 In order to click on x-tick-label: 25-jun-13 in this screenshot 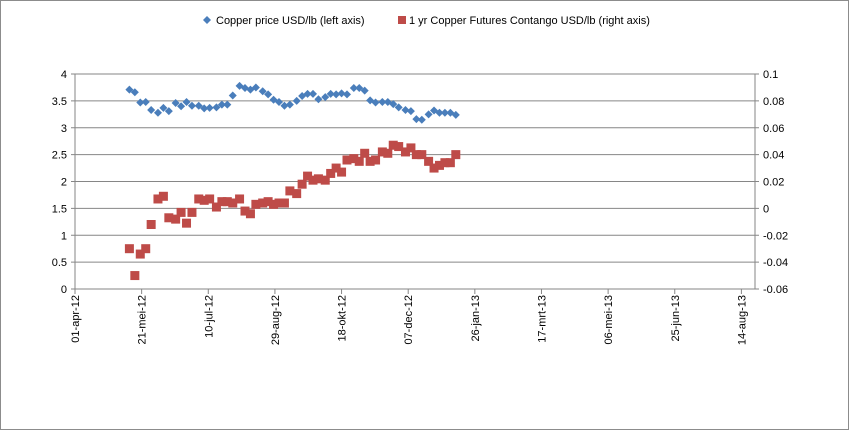, I will do `click(676, 318)`.